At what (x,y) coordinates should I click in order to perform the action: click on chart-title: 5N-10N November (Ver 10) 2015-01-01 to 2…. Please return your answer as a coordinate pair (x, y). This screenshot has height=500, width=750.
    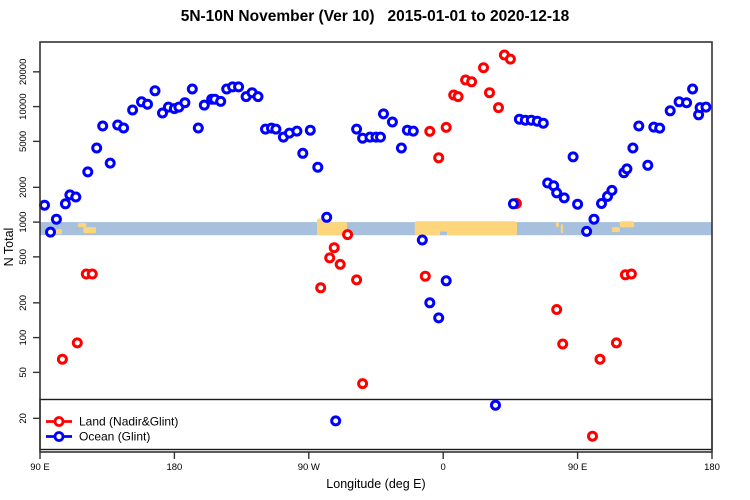
    Looking at the image, I should click on (375, 16).